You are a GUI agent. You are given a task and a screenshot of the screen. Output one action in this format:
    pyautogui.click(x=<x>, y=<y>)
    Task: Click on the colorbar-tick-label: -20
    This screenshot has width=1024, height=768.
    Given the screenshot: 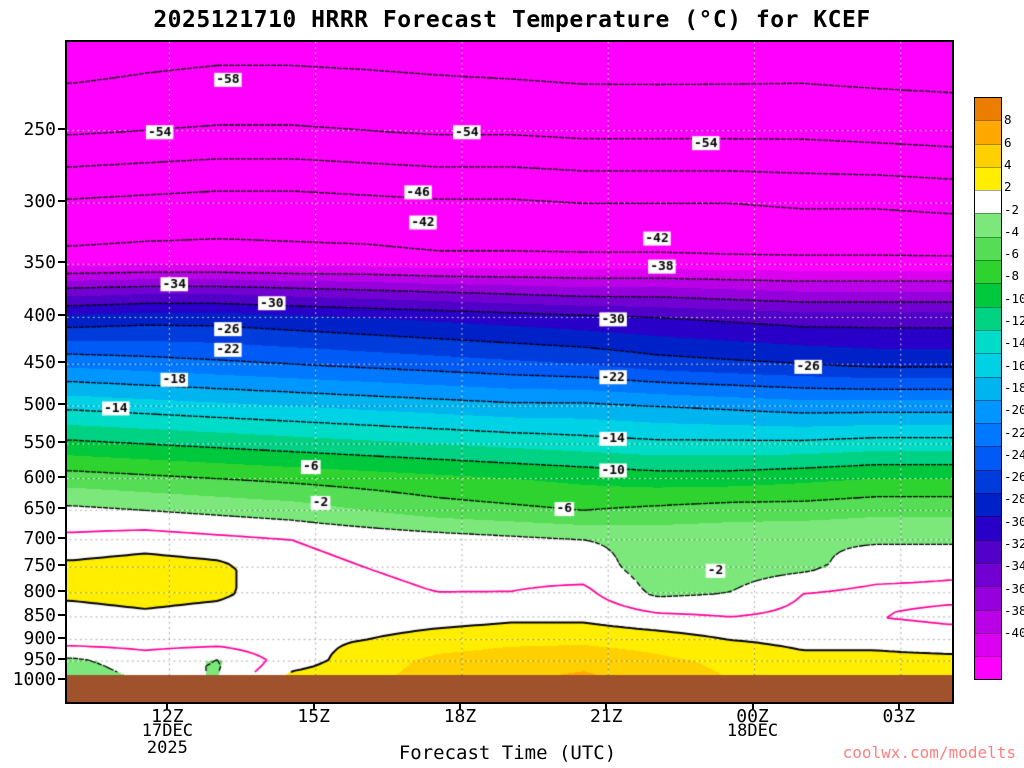 What is the action you would take?
    pyautogui.click(x=1014, y=410)
    